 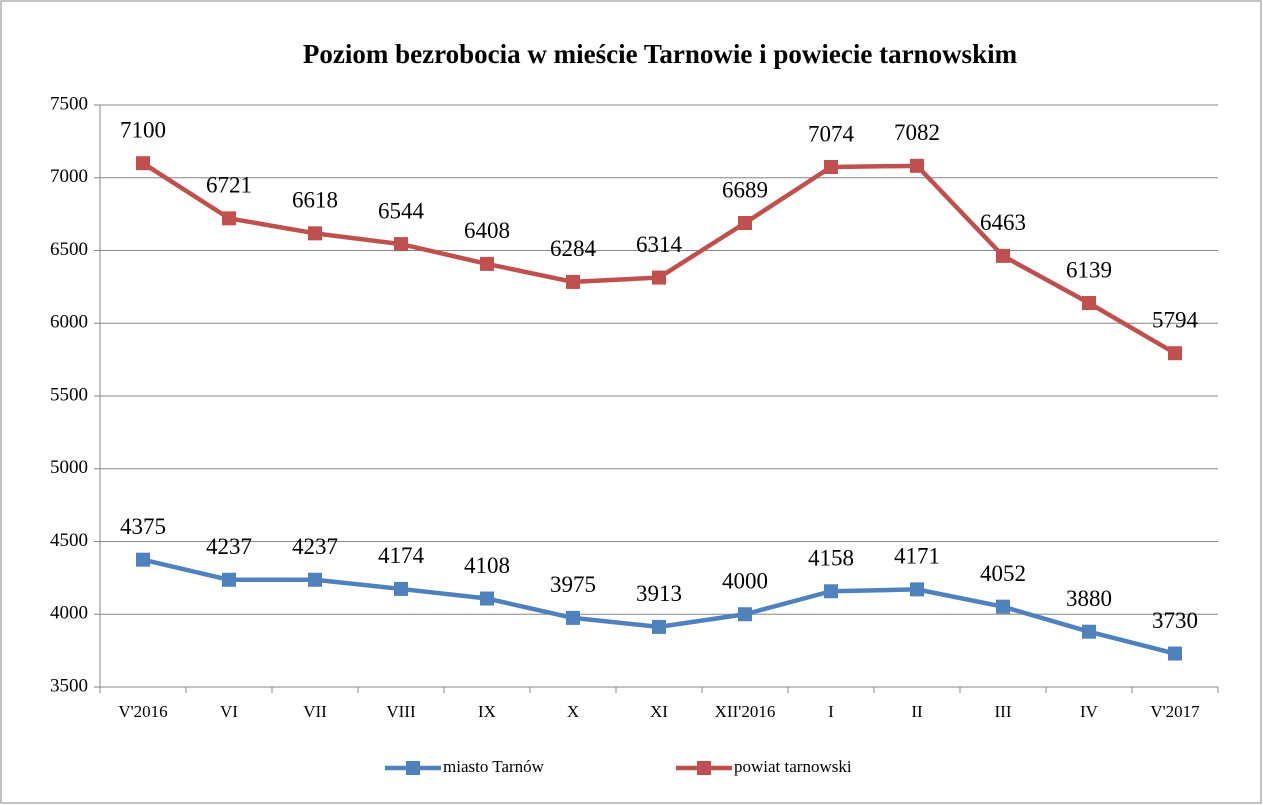 What do you see at coordinates (69, 103) in the screenshot?
I see `y-tick-label: 7500` at bounding box center [69, 103].